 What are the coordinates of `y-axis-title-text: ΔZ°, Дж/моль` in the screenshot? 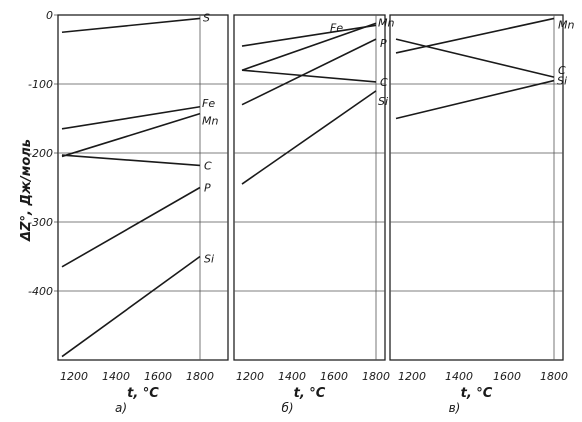 It's located at (26, 190).